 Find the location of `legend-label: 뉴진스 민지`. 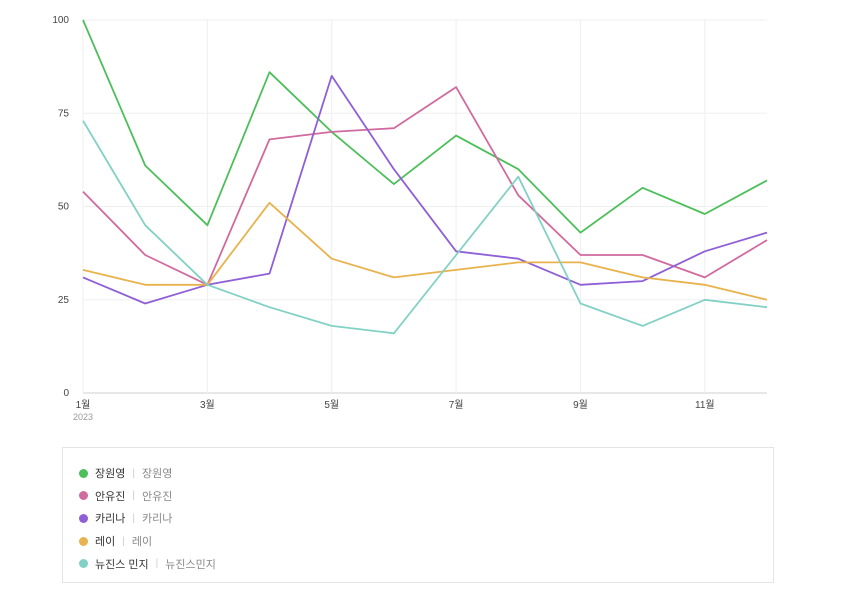

legend-label: 뉴진스 민지 is located at coordinates (122, 564).